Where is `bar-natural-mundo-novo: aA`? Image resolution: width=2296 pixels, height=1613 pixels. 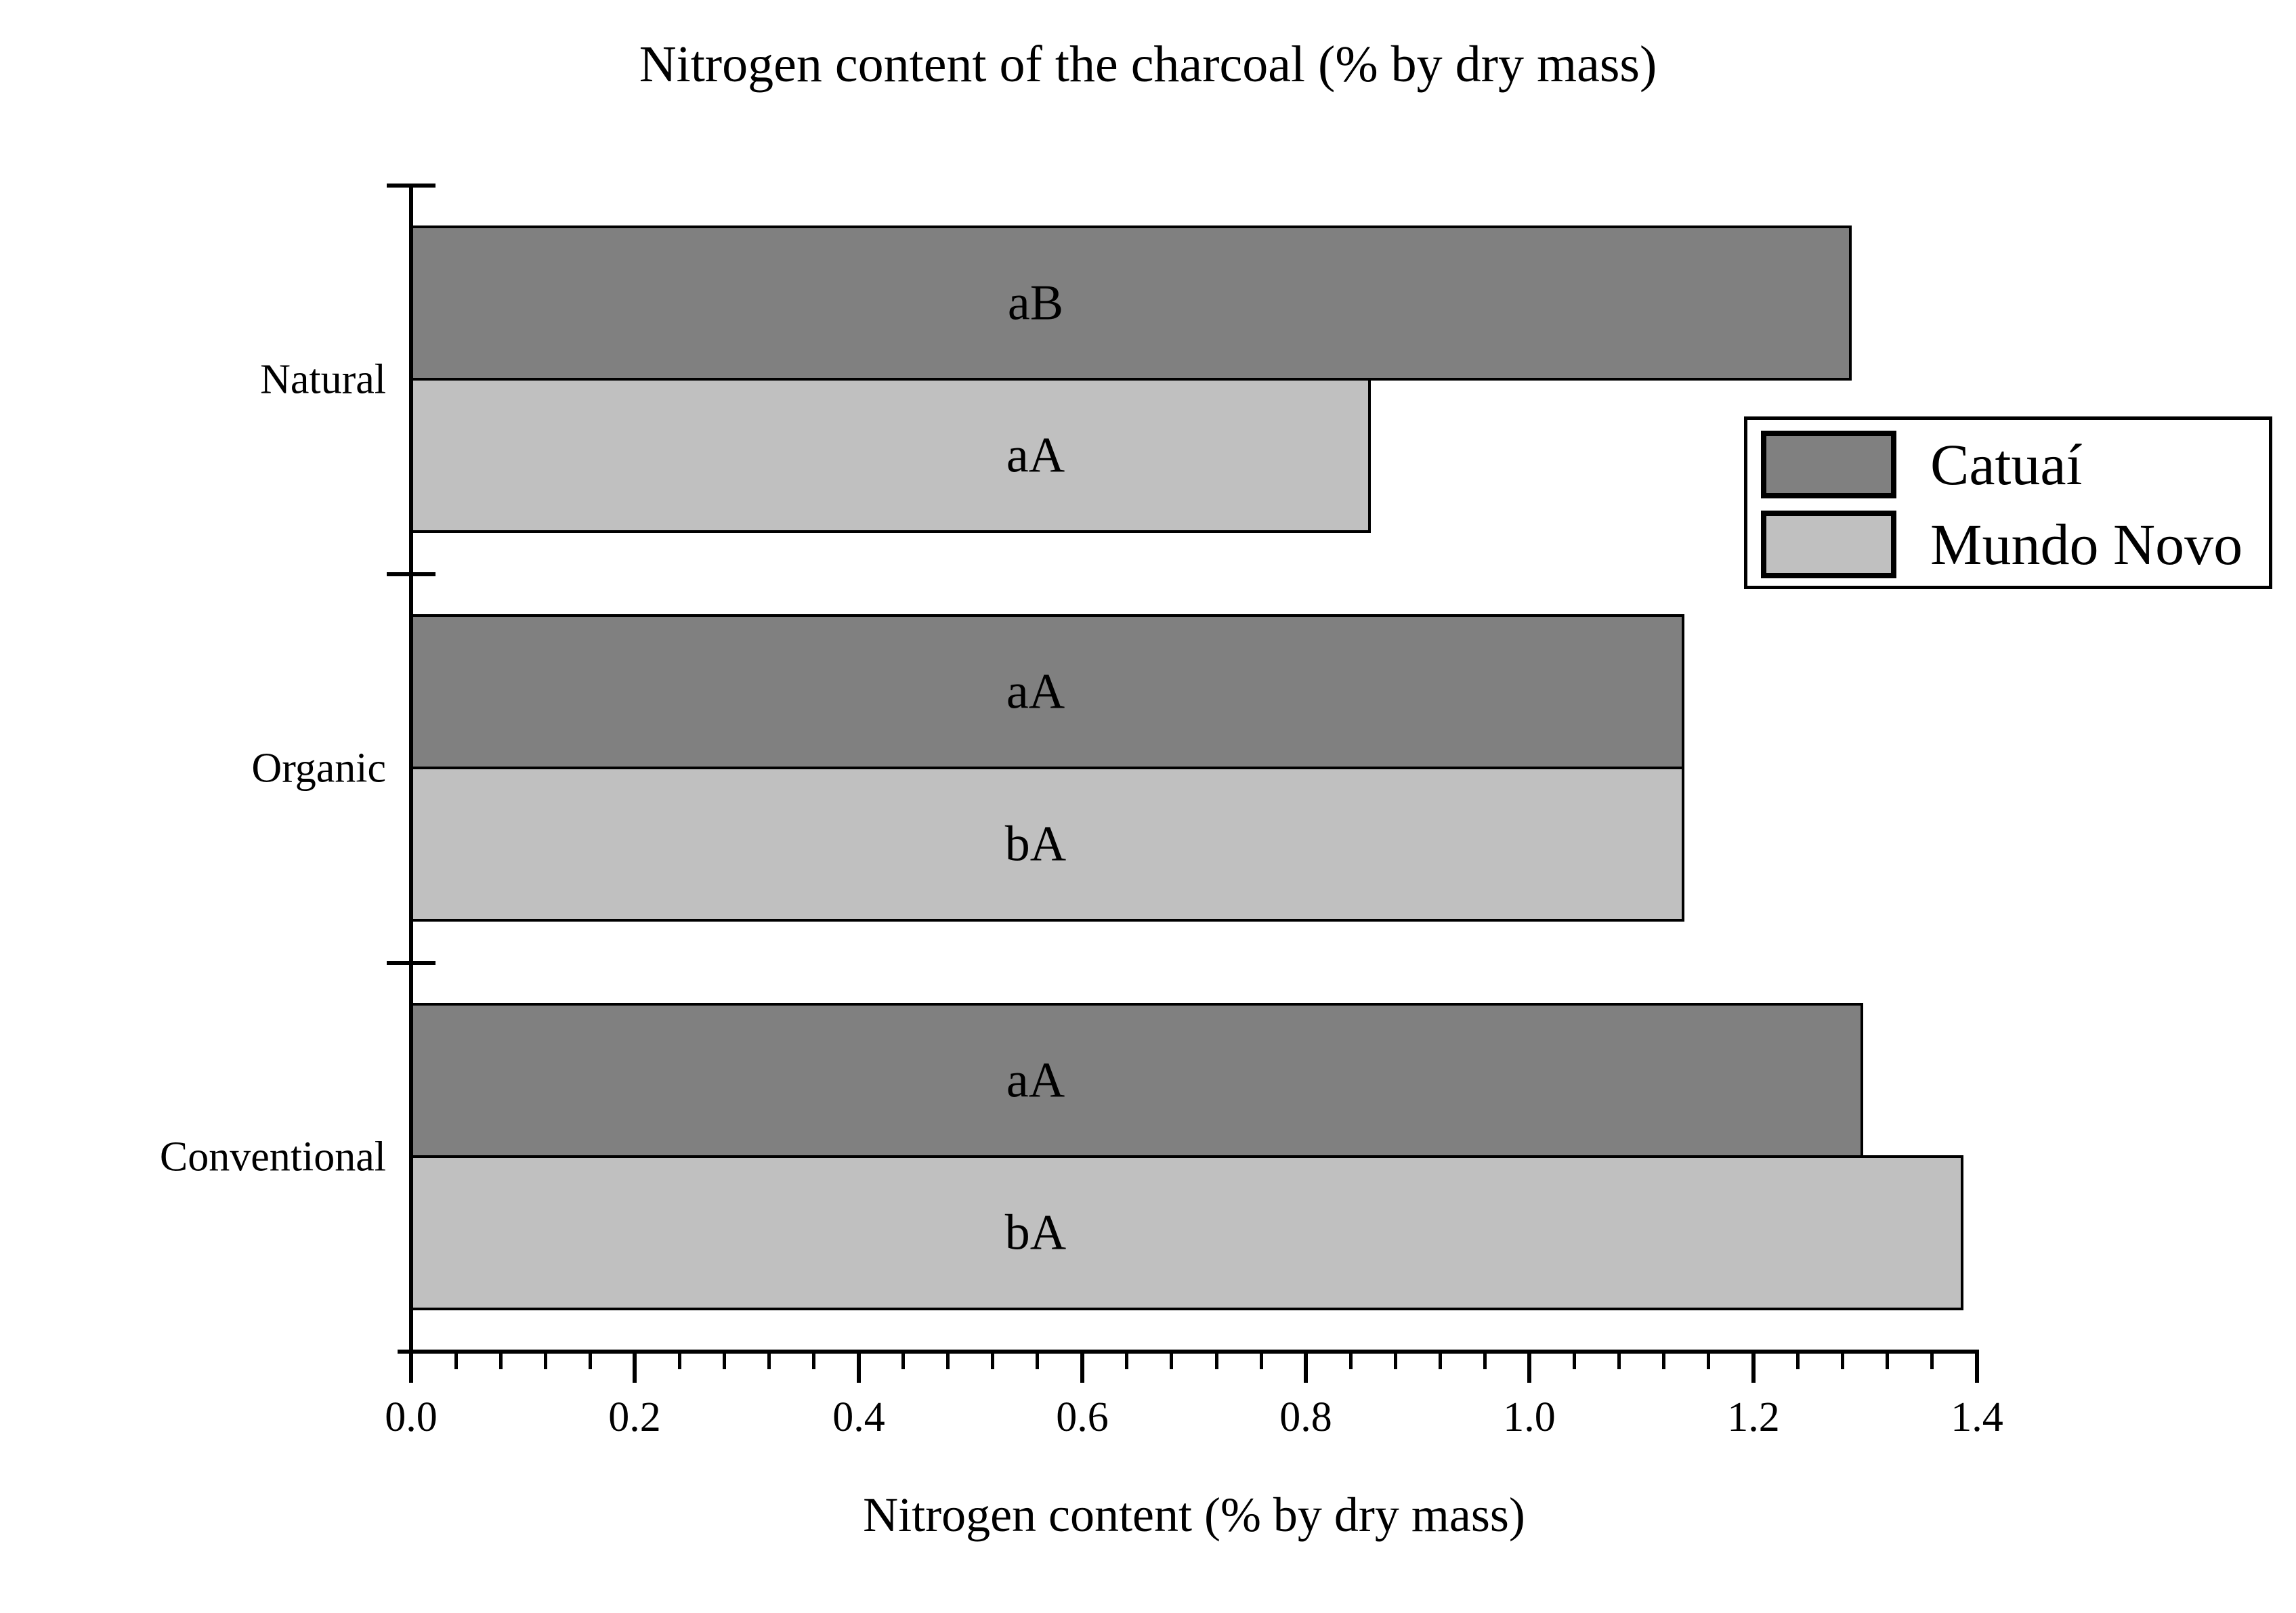
bar-natural-mundo-novo: aA is located at coordinates (890, 455).